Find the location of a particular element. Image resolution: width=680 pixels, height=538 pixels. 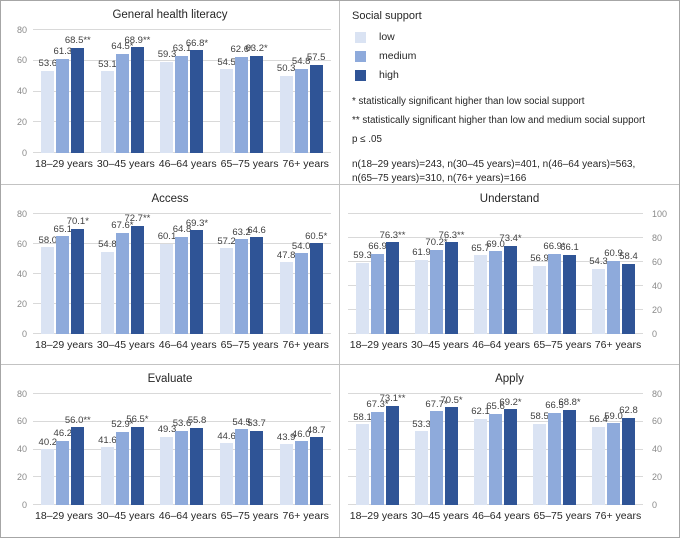

category-label: 76+ years is located at coordinates (305, 345).